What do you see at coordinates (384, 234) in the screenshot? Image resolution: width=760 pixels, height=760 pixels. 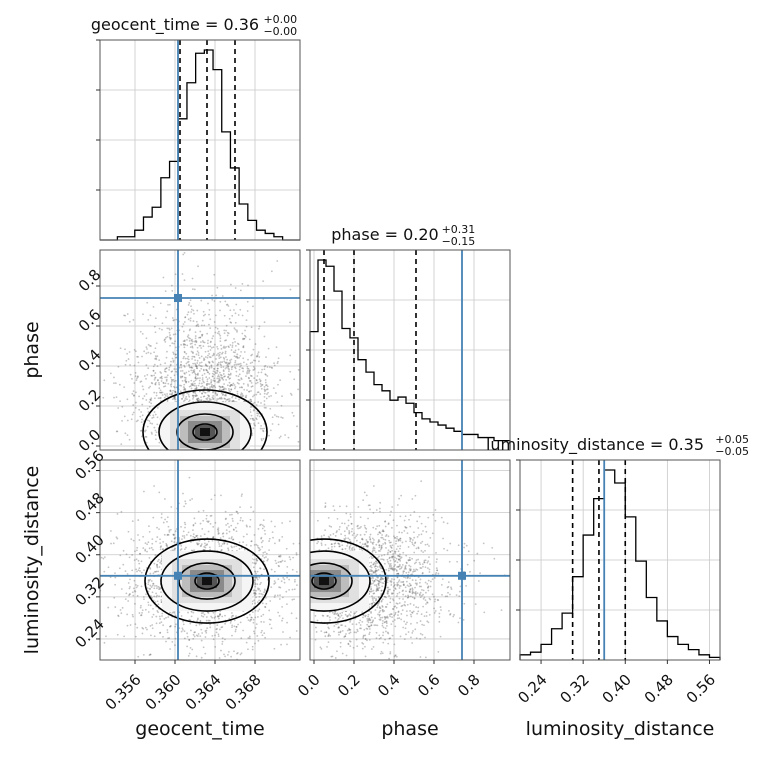 I see `panel-title-phase: phase = 0.20` at bounding box center [384, 234].